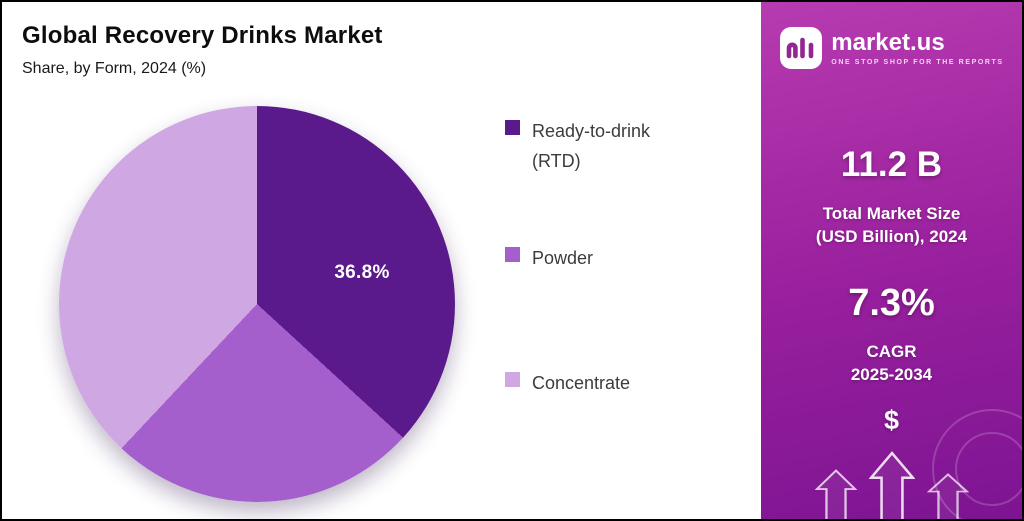 The width and height of the screenshot is (1024, 521). Describe the element at coordinates (891, 374) in the screenshot. I see `stat-cagr-label-line2: 2025-2034` at that location.